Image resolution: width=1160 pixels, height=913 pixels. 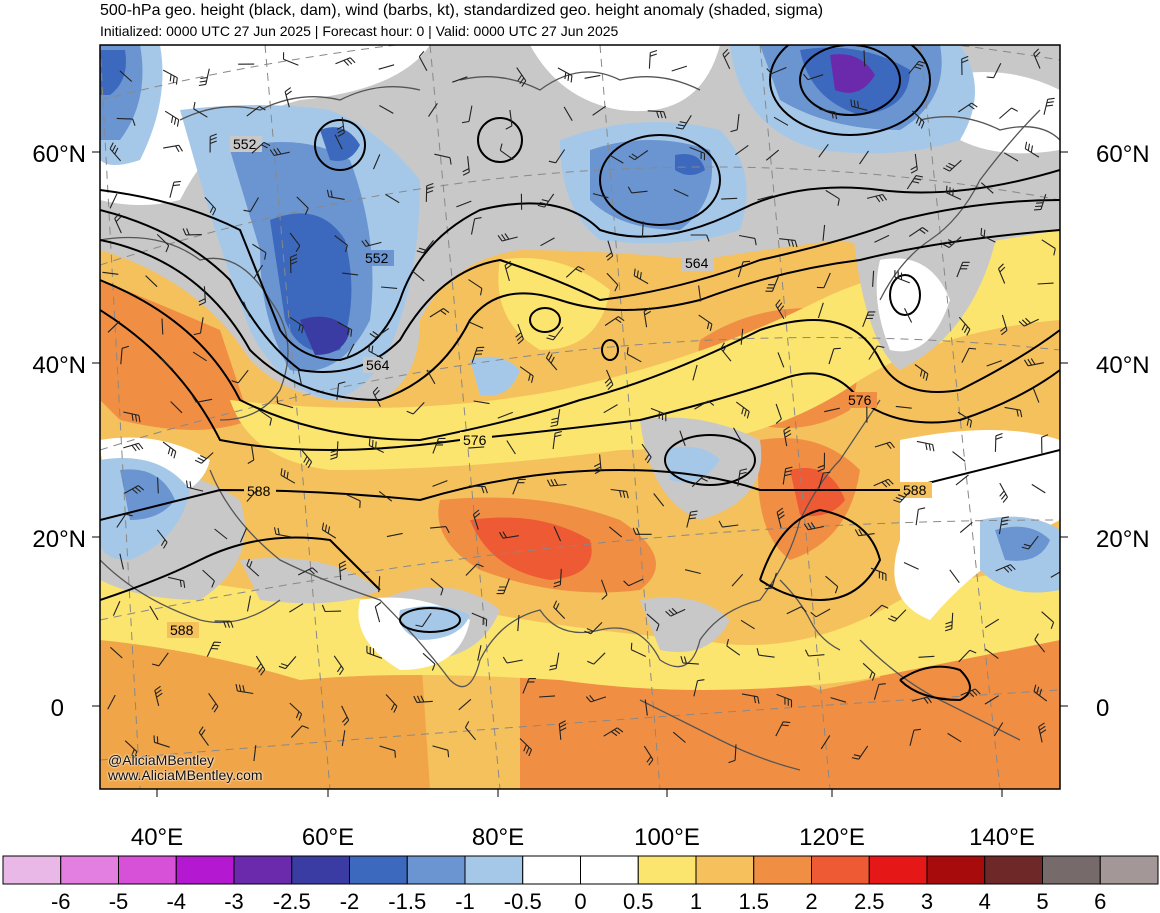 What do you see at coordinates (1100, 901) in the screenshot?
I see `colorbar-tick-label: 6` at bounding box center [1100, 901].